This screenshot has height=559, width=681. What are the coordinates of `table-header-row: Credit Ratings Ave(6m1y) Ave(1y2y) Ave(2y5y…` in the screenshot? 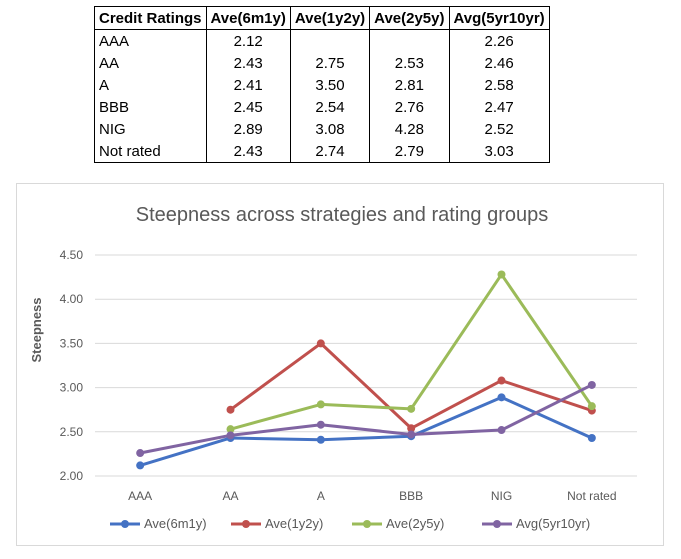 It's located at (322, 18).